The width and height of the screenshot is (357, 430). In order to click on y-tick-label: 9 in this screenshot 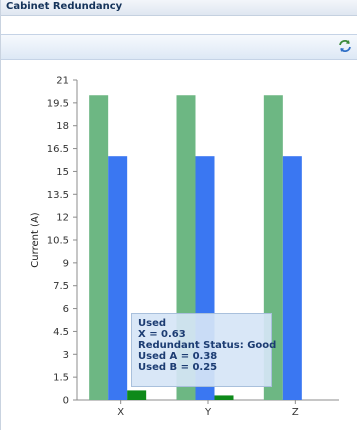, I will do `click(66, 263)`.